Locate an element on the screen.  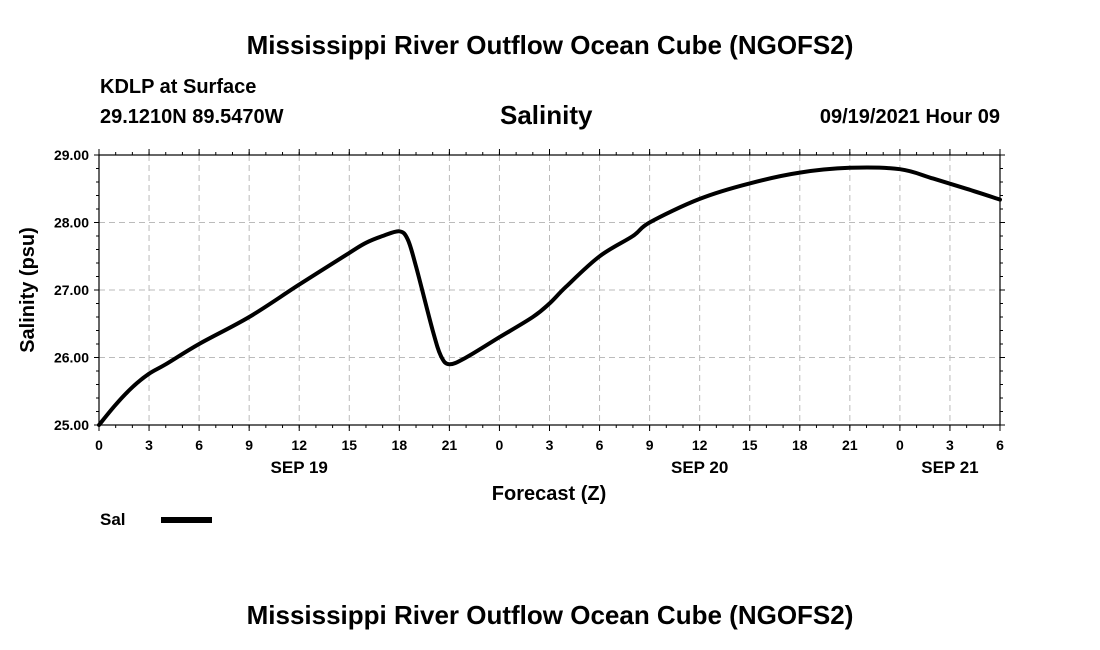
date-label: SEP 20 is located at coordinates (699, 467).